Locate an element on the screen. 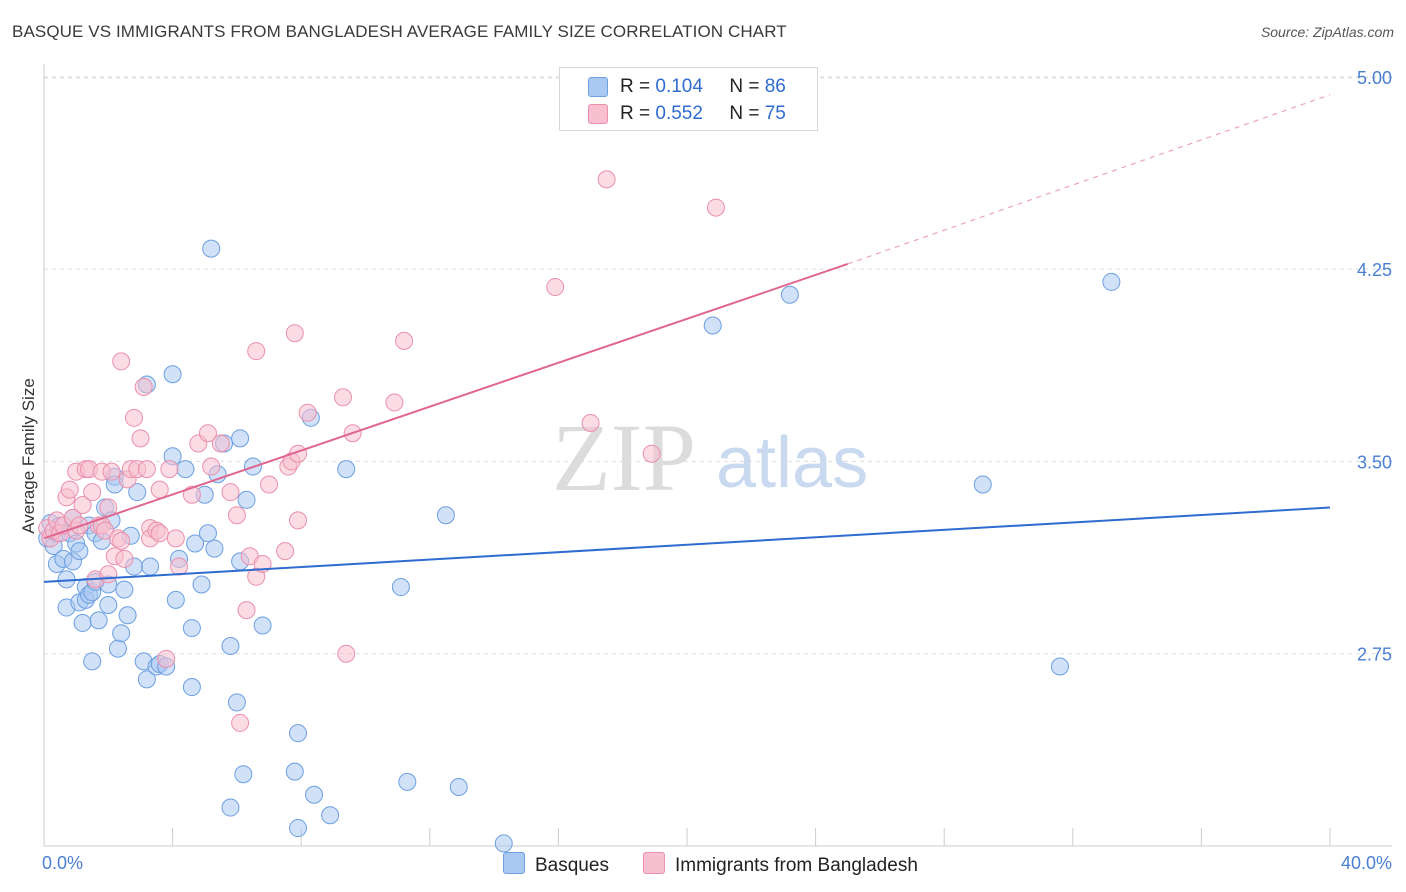 This screenshot has width=1406, height=892. y-tick-label: 2.75 is located at coordinates (1374, 655).